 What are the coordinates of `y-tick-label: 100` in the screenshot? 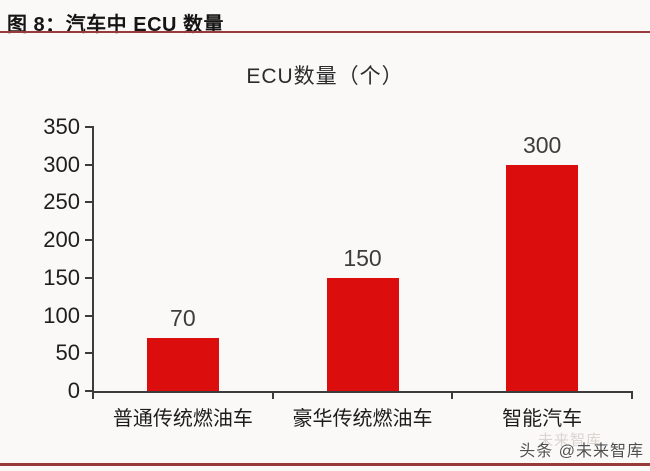 It's located at (61, 315).